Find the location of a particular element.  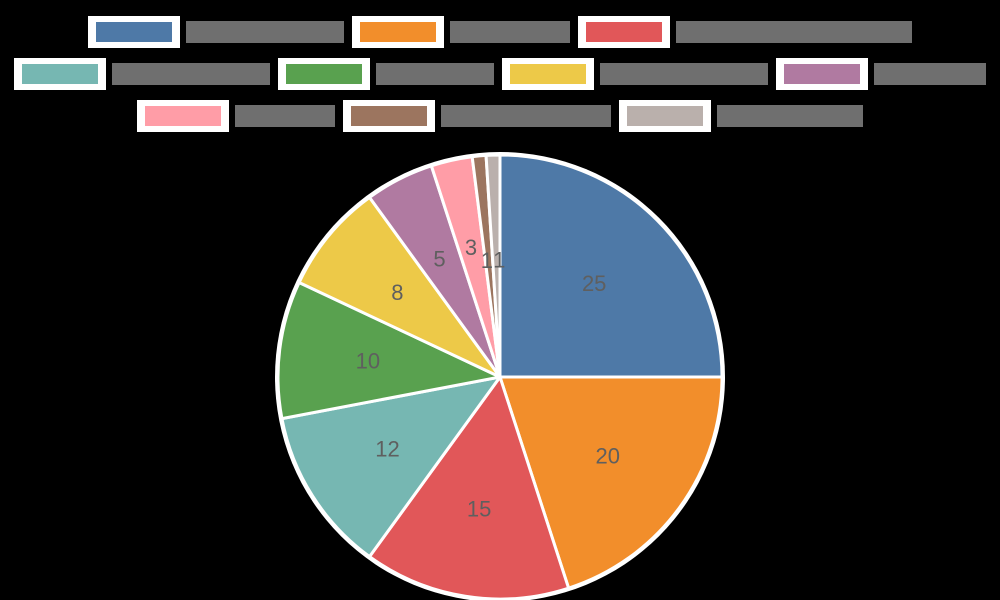

legend-label: Category 5 (label illegible) is located at coordinates (435, 74).